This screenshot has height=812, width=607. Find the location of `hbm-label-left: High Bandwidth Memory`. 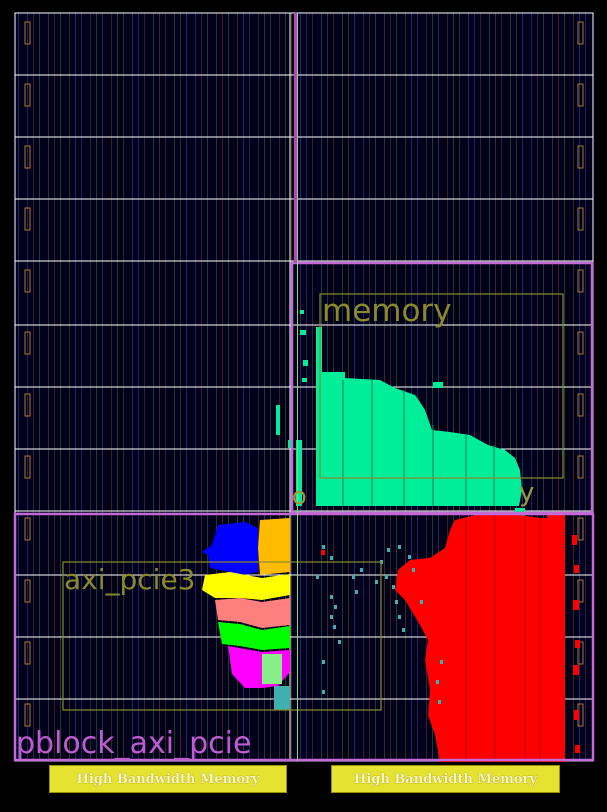

hbm-label-left: High Bandwidth Memory is located at coordinates (168, 779).